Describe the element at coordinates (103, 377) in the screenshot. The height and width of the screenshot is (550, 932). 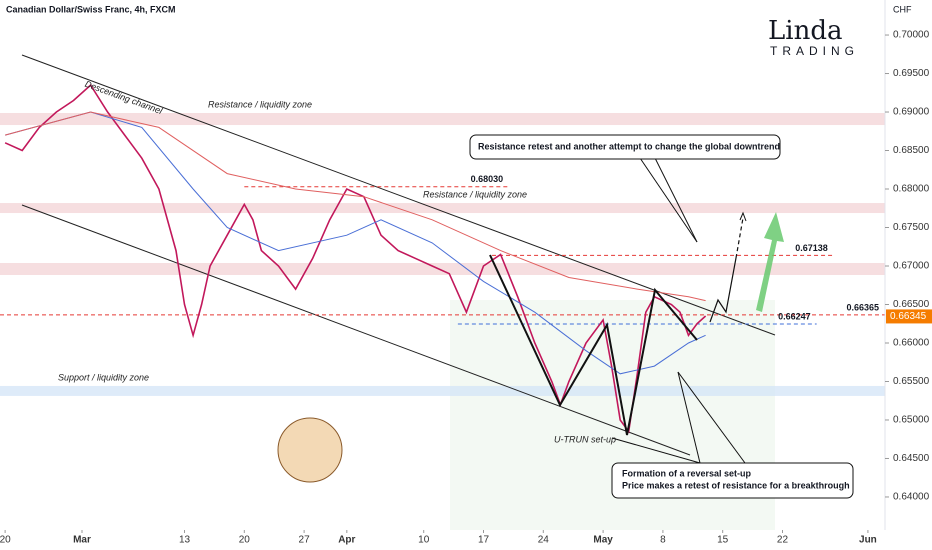
I see `zone-label: Support / liquidity zone` at that location.